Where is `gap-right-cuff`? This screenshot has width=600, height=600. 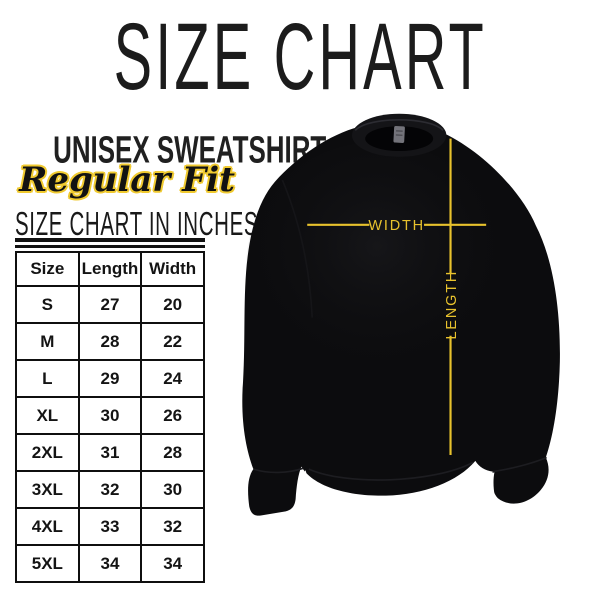
gap-right-cuff is located at coordinates (490, 494).